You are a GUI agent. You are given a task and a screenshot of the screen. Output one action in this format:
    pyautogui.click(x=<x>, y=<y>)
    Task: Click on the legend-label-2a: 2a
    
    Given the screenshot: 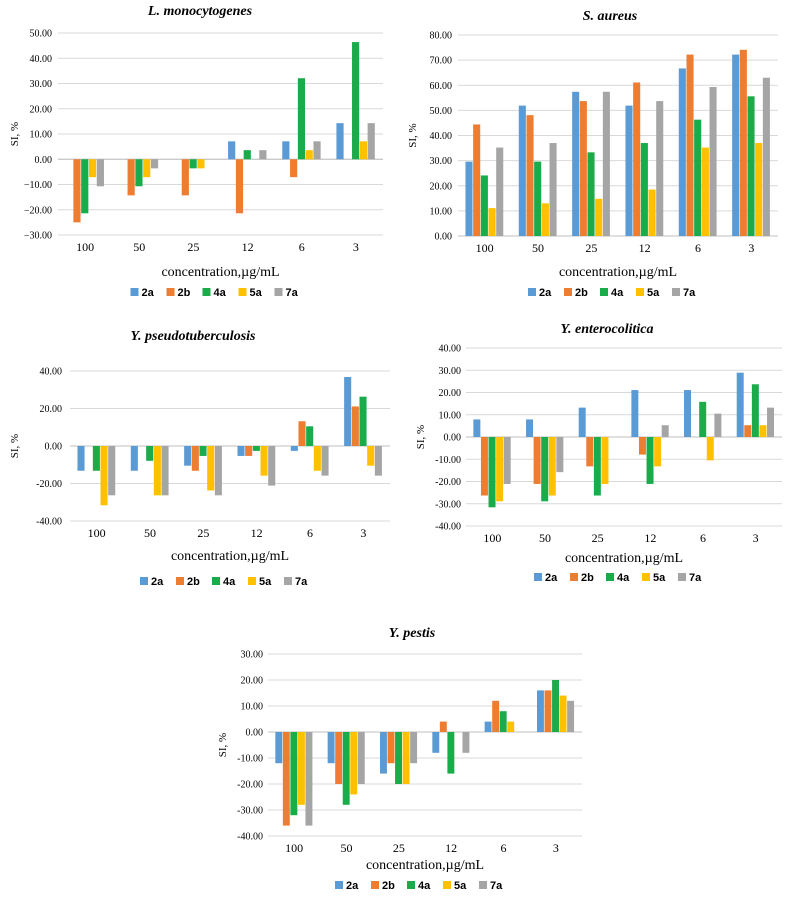 What is the action you would take?
    pyautogui.click(x=545, y=293)
    